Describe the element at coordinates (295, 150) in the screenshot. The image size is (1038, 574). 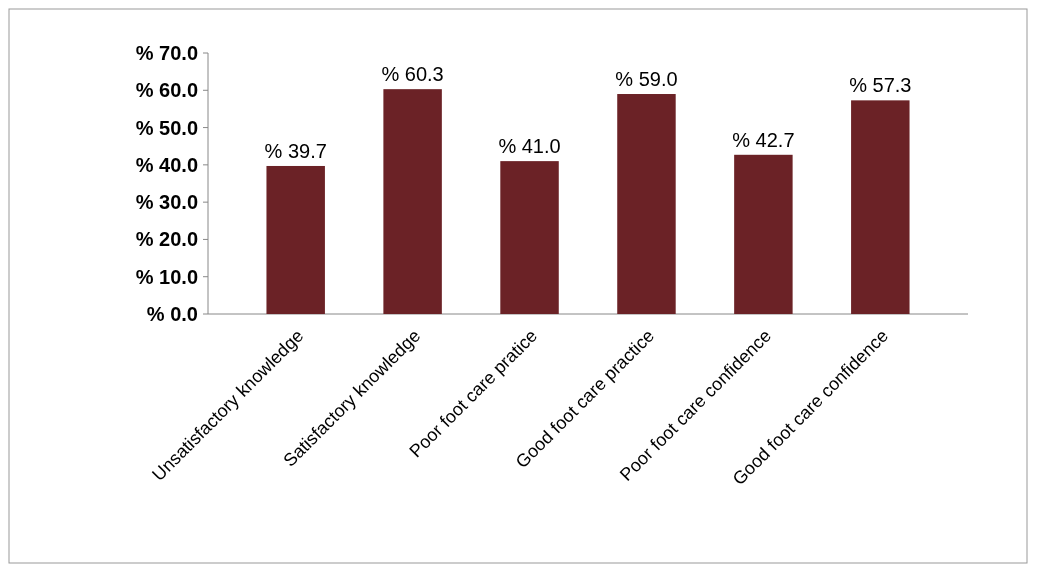
I see `data-label: % 39.7` at that location.